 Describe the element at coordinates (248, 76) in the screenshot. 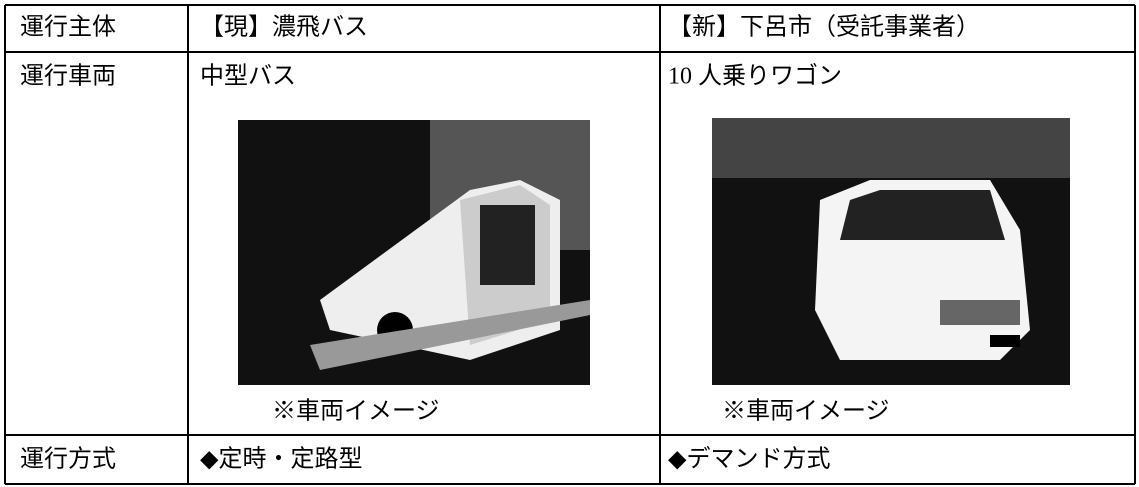

I see `cell: 中型バス` at that location.